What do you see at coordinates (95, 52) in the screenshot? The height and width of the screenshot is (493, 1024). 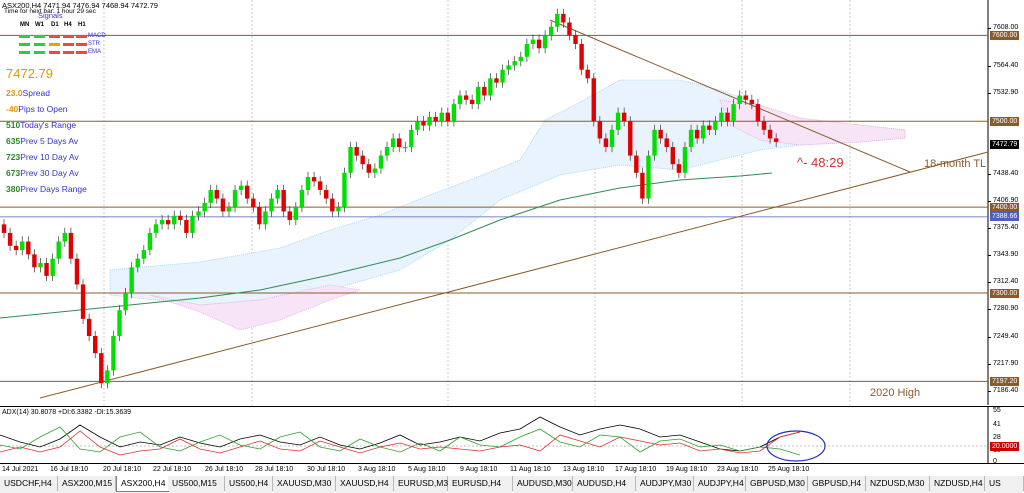 I see `signal-row-ema: EMA` at bounding box center [95, 52].